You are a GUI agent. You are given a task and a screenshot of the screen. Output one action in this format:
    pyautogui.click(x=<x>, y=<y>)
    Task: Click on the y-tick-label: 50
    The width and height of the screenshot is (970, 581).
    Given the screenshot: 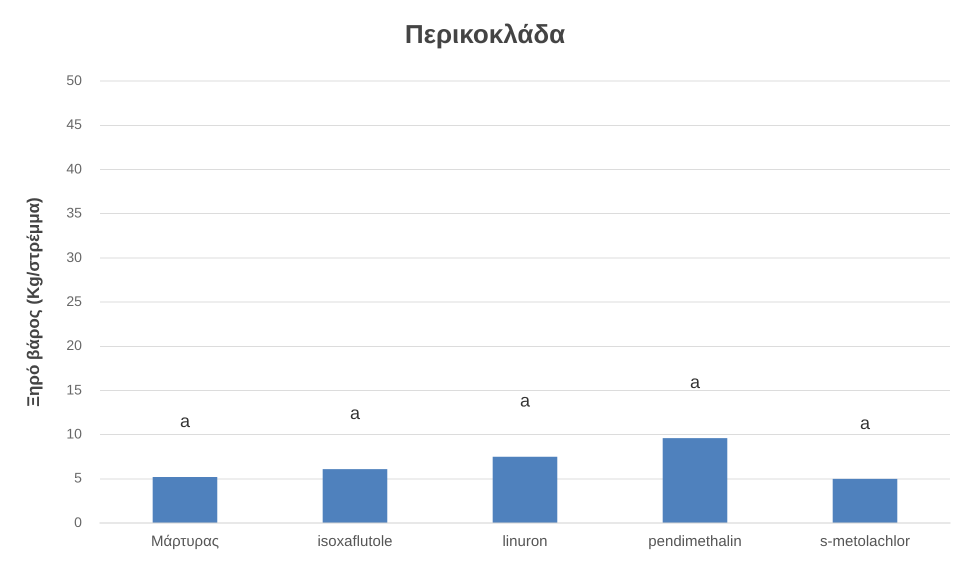 What is the action you would take?
    pyautogui.click(x=74, y=80)
    